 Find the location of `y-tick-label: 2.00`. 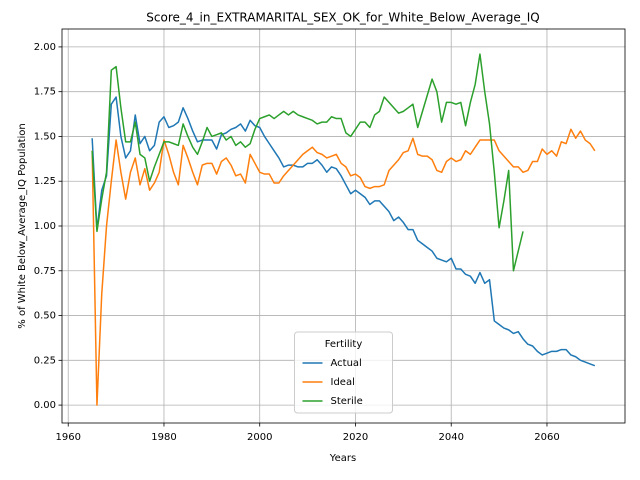

y-tick-label: 2.00 is located at coordinates (45, 47).